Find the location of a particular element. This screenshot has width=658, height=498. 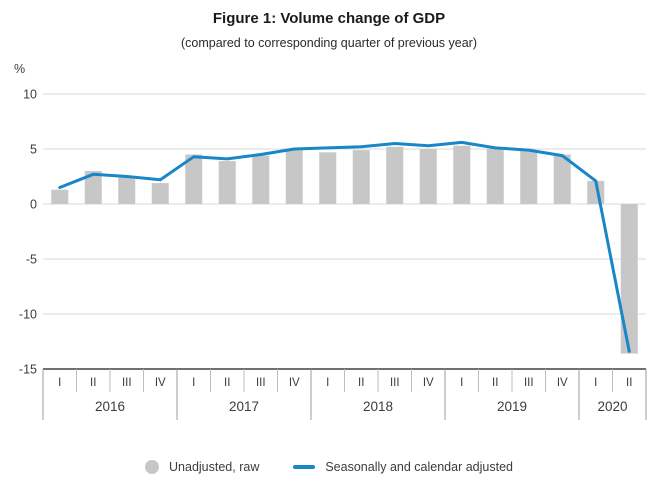

y-tick-label: -10 is located at coordinates (28, 315).